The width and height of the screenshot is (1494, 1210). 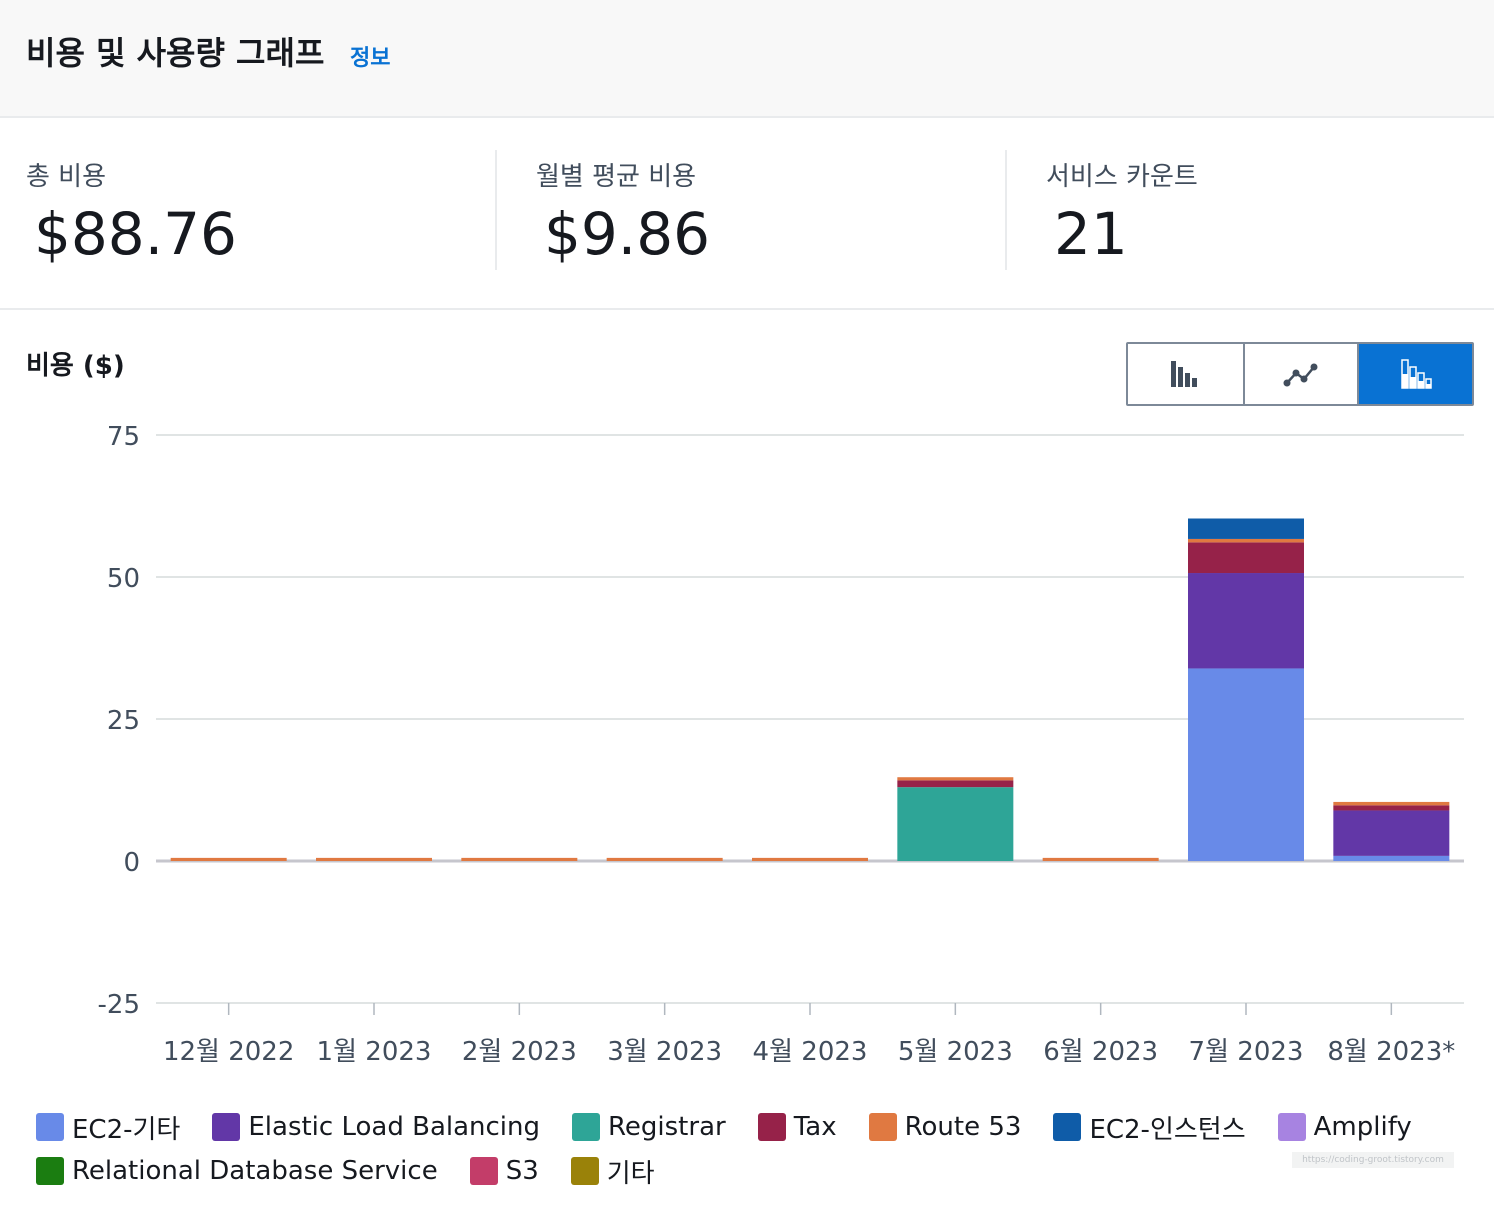 I want to click on y-tick-label: 50, so click(x=123, y=579).